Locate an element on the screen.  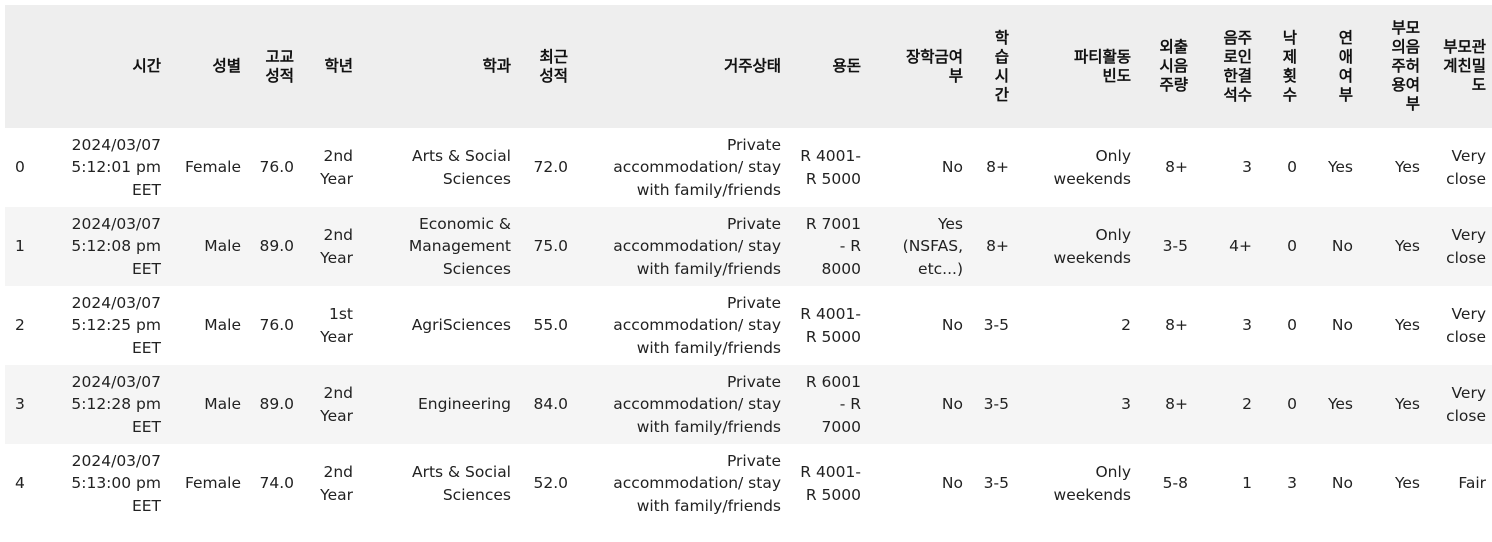
table-cell: 2 is located at coordinates (1228, 404).